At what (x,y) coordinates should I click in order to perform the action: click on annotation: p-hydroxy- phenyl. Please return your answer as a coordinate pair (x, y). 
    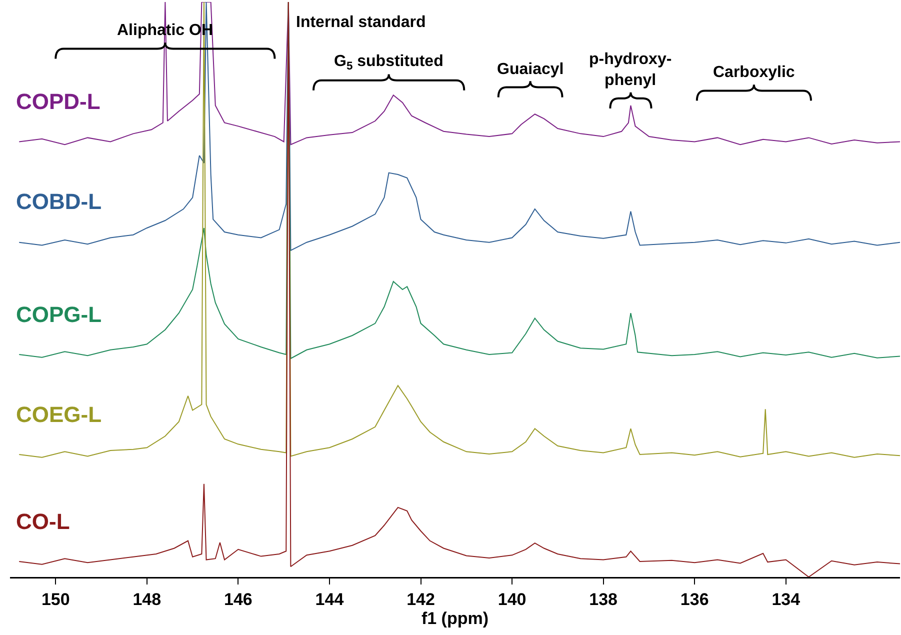
    Looking at the image, I should click on (630, 70).